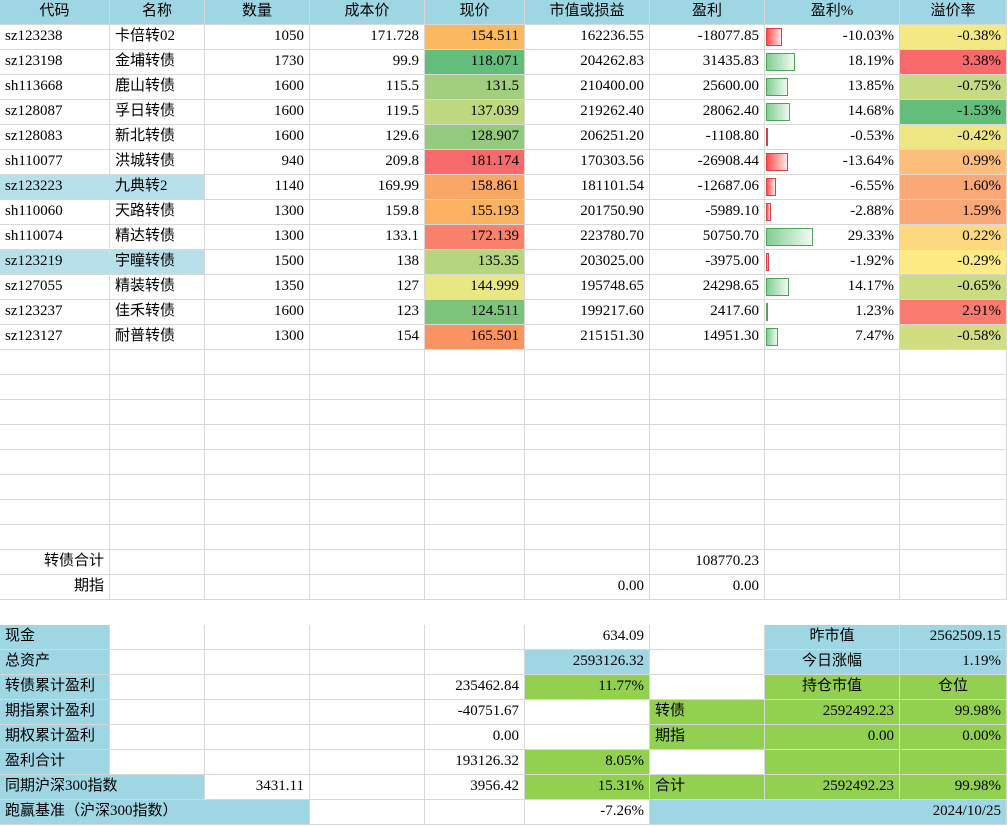 This screenshot has width=1007, height=826. I want to click on panel-row-label: 期指, so click(707, 737).